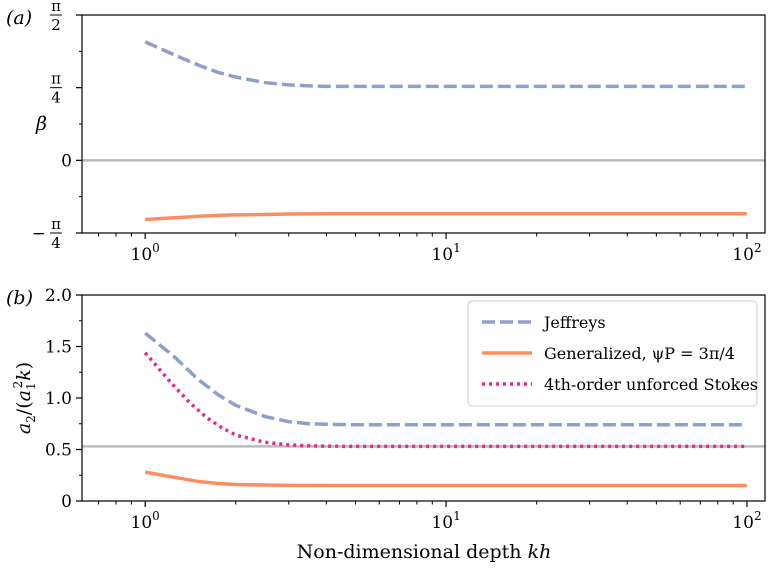  I want to click on legend-item-jeffreys: Jeffreys, so click(544, 322).